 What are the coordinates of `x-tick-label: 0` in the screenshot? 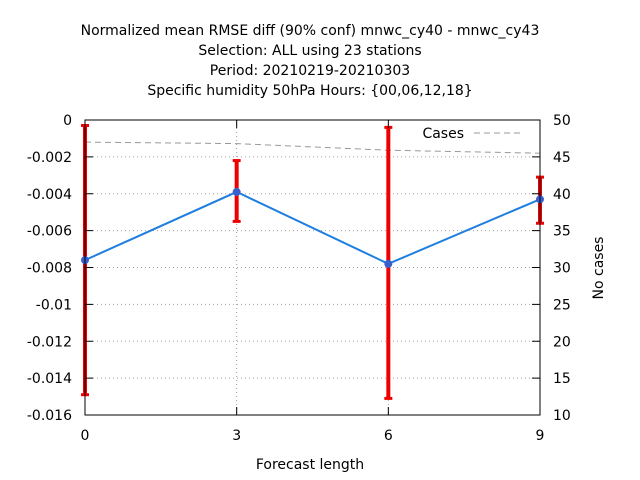 It's located at (85, 436).